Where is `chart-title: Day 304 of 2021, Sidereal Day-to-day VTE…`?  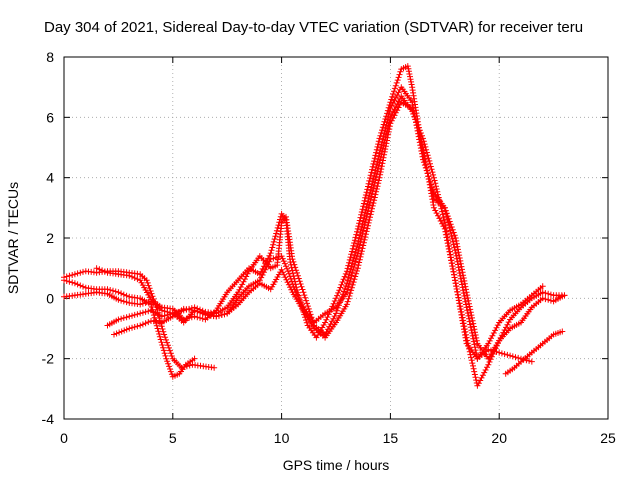 chart-title: Day 304 of 2021, Sidereal Day-to-day VTE… is located at coordinates (313, 27).